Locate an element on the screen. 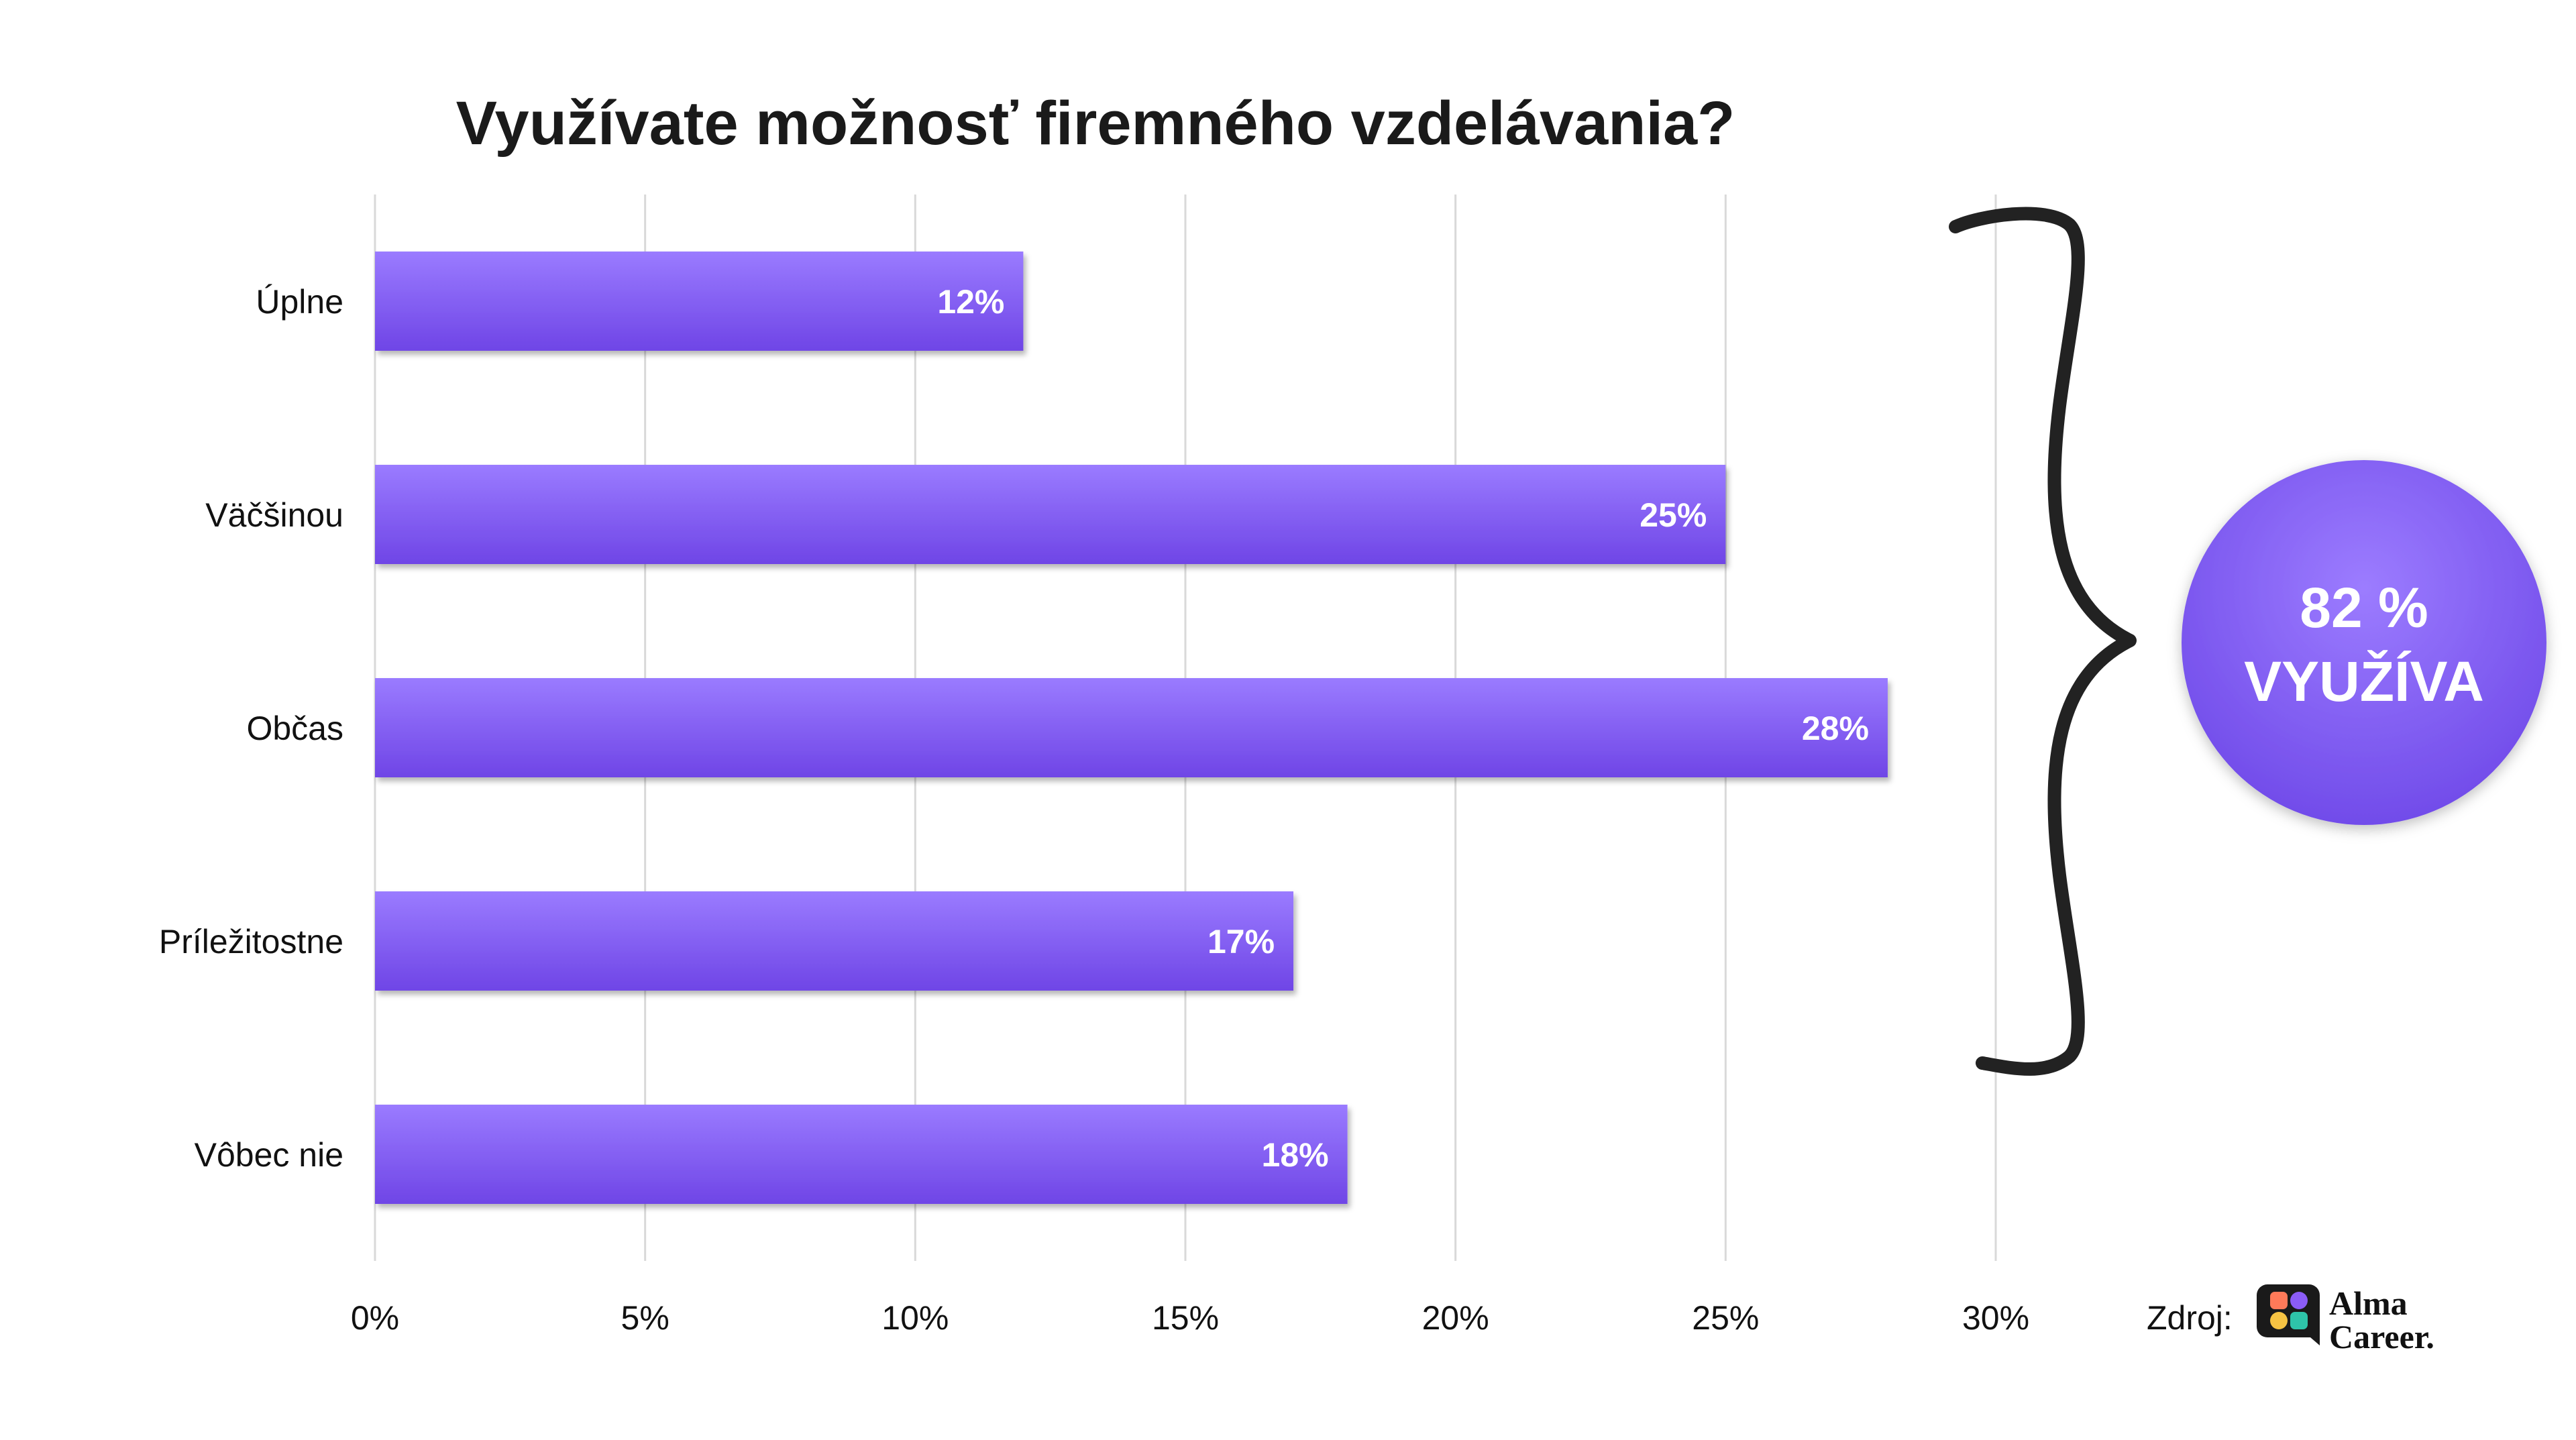 This screenshot has height=1440, width=2576. category-label: Občas is located at coordinates (294, 728).